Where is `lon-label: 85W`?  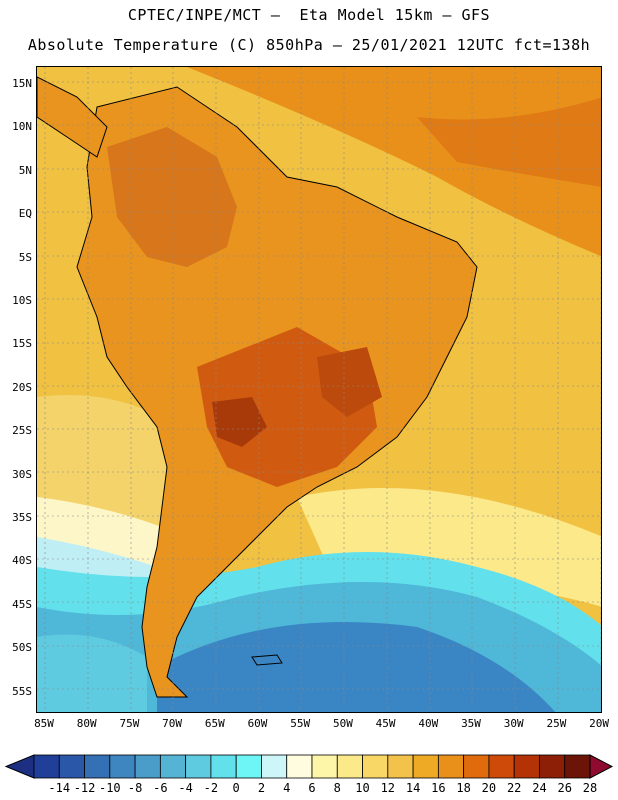 lon-label: 85W is located at coordinates (44, 723).